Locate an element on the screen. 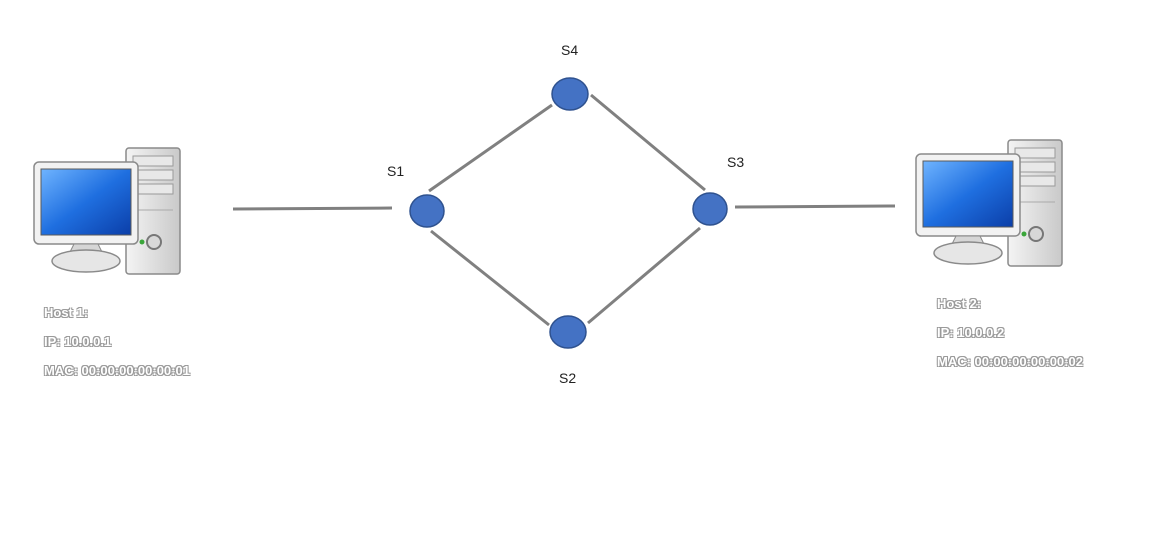  switch-s4-label: S4 is located at coordinates (570, 50).